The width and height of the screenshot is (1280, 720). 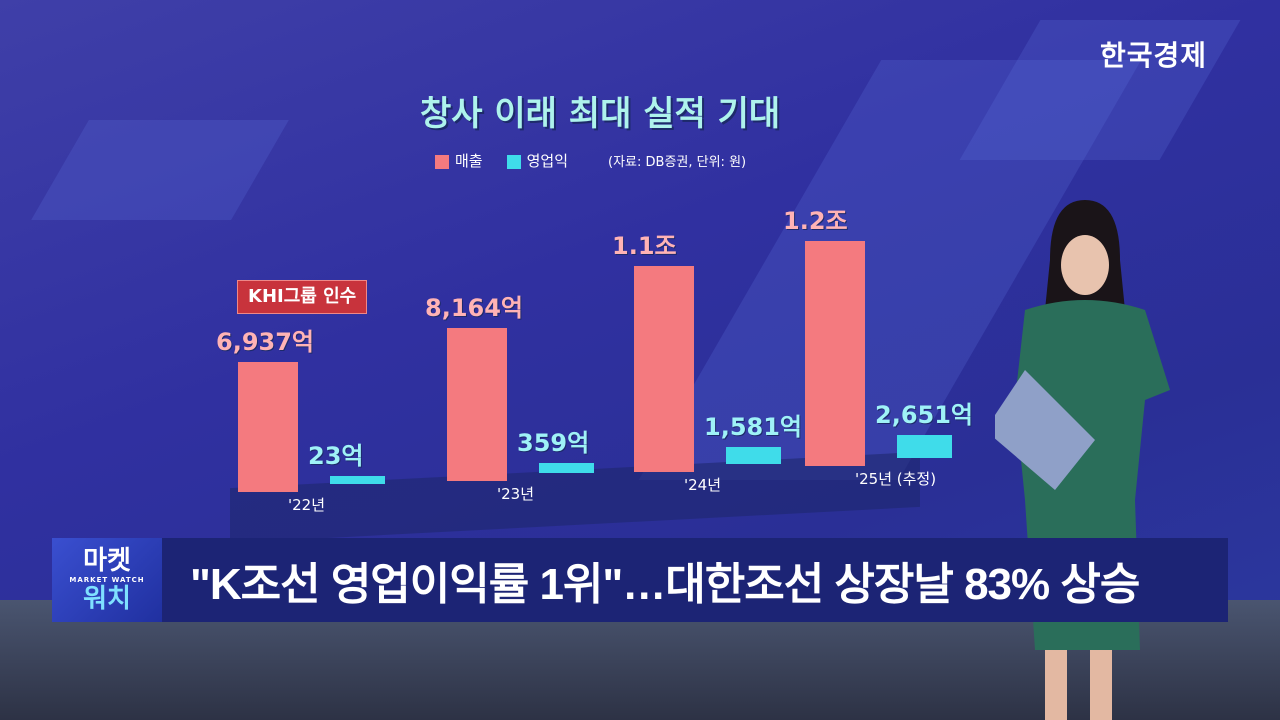 I want to click on data-label: 1.2조, so click(x=815, y=221).